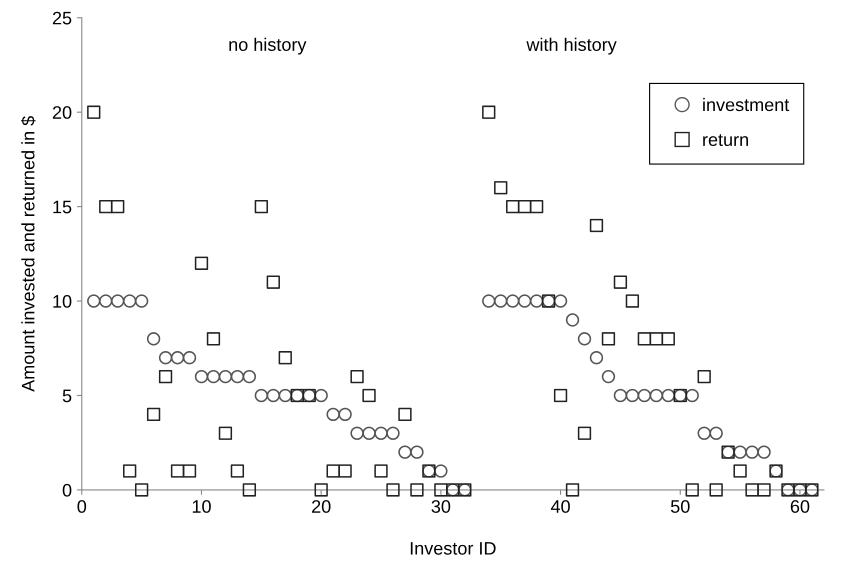  What do you see at coordinates (62, 301) in the screenshot?
I see `y-tick-label: 10` at bounding box center [62, 301].